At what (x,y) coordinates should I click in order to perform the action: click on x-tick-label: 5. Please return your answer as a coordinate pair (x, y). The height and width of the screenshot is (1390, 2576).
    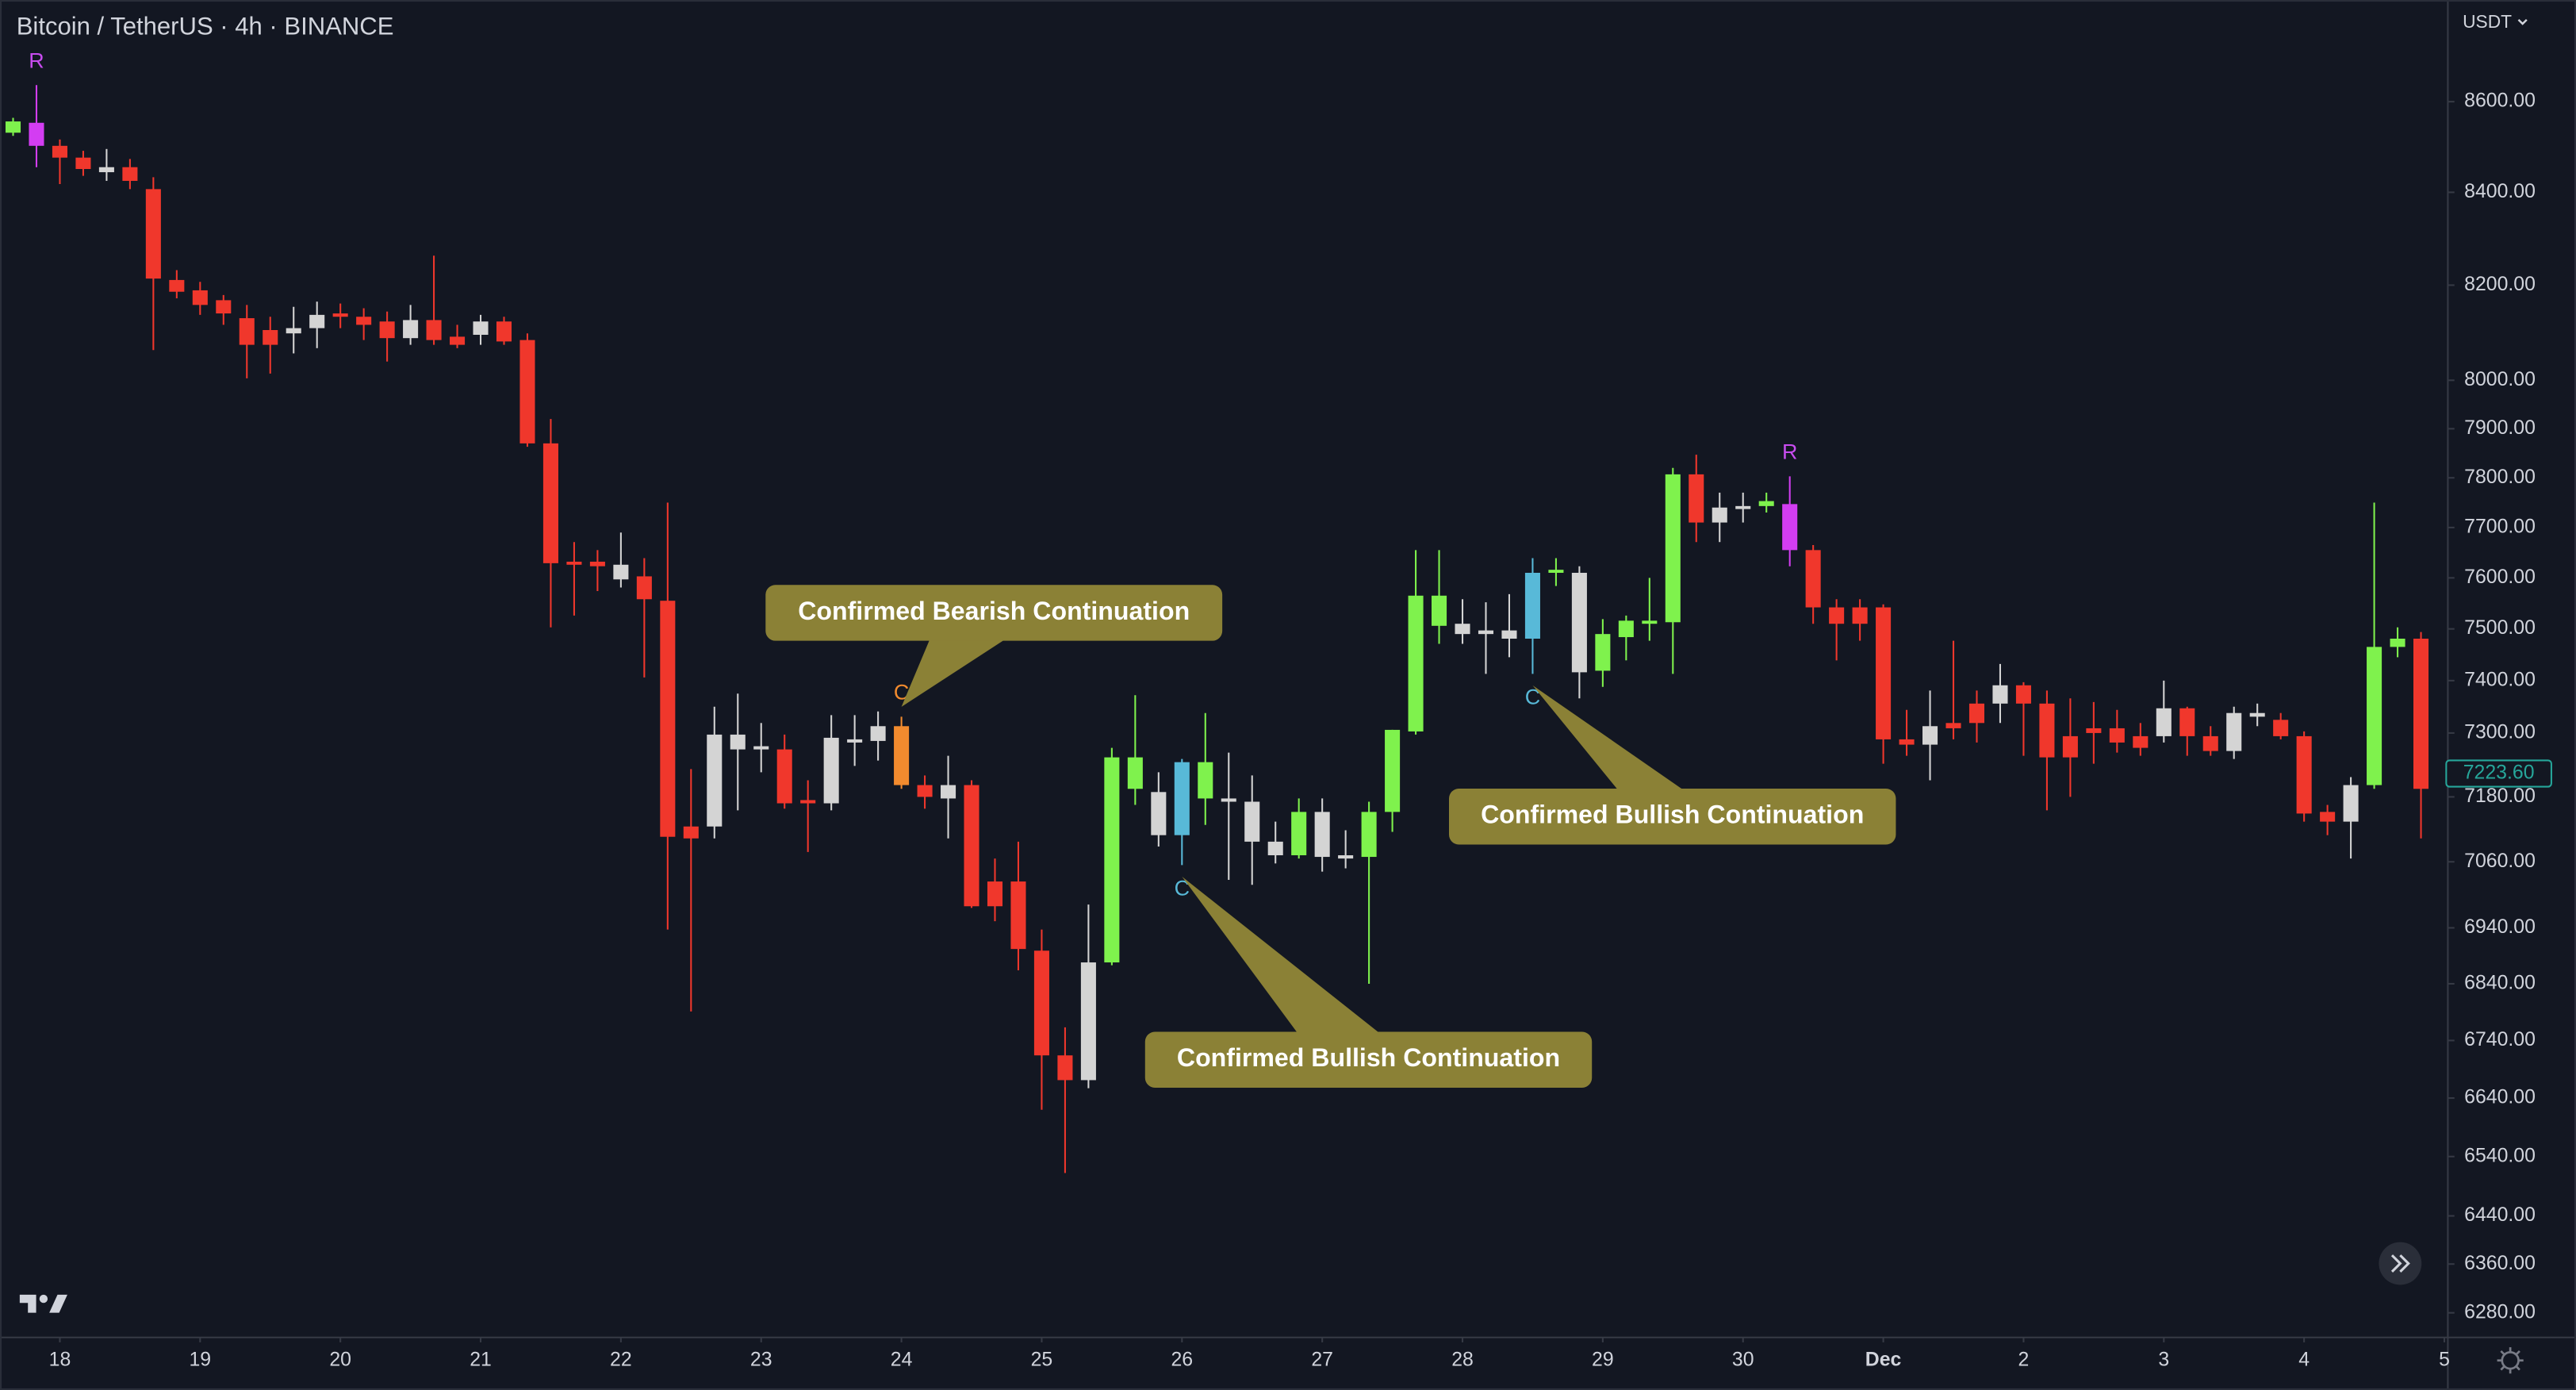
    Looking at the image, I should click on (2444, 1360).